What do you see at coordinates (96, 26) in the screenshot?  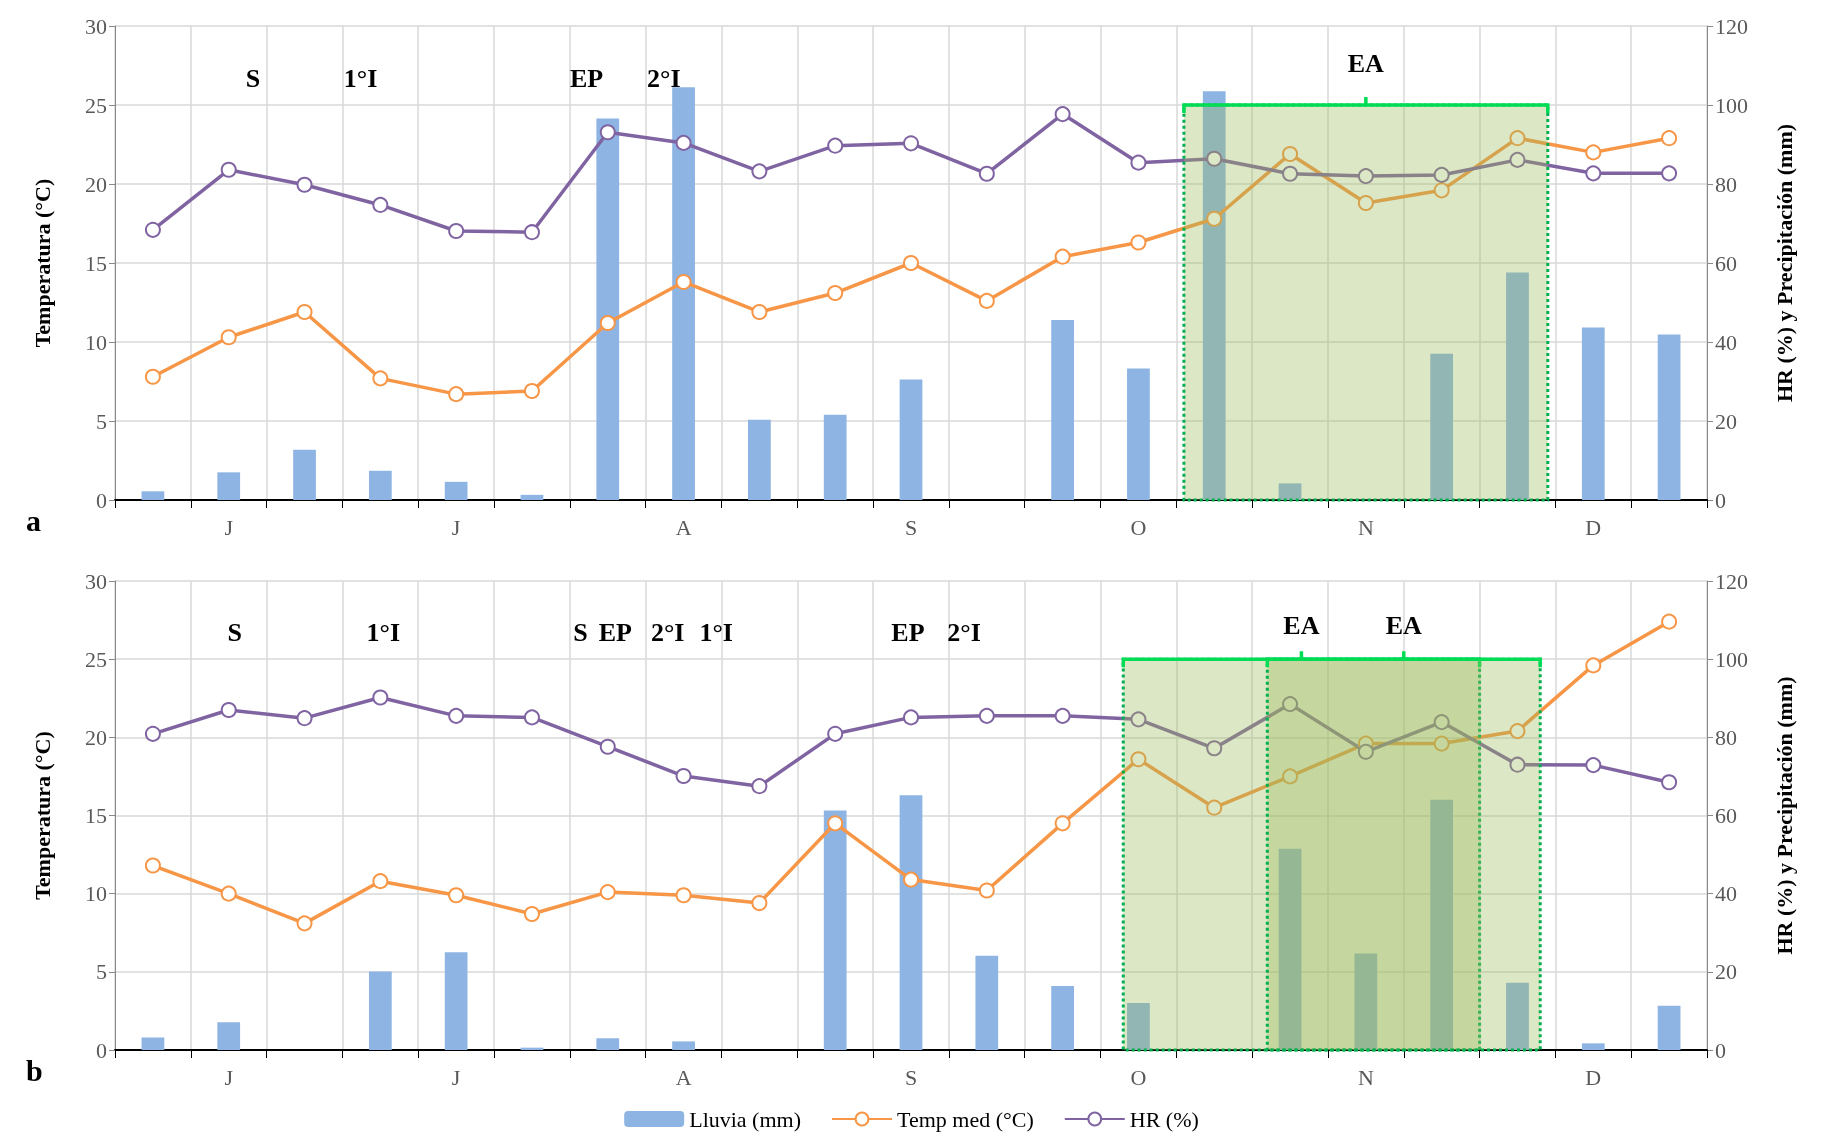 I see `y-tick-label: 30` at bounding box center [96, 26].